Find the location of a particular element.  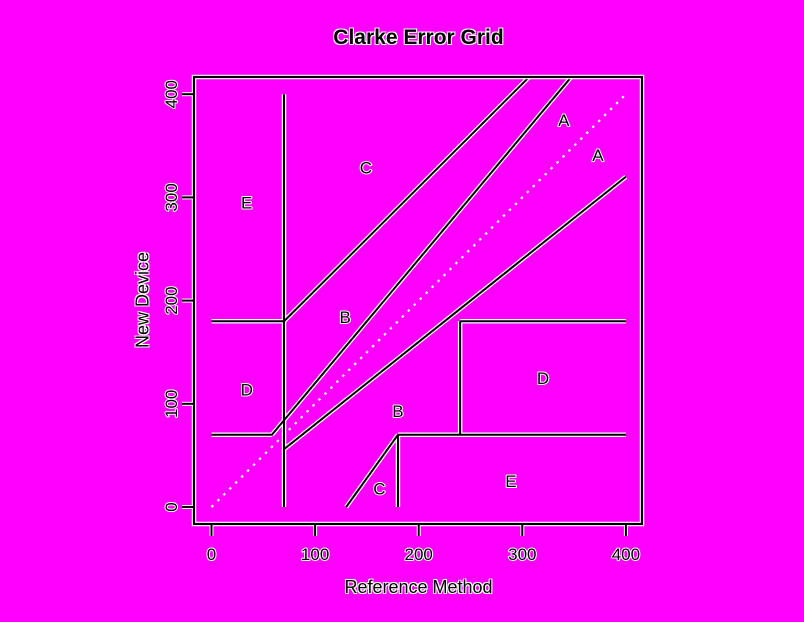

x-tick-label: 100 is located at coordinates (315, 554).